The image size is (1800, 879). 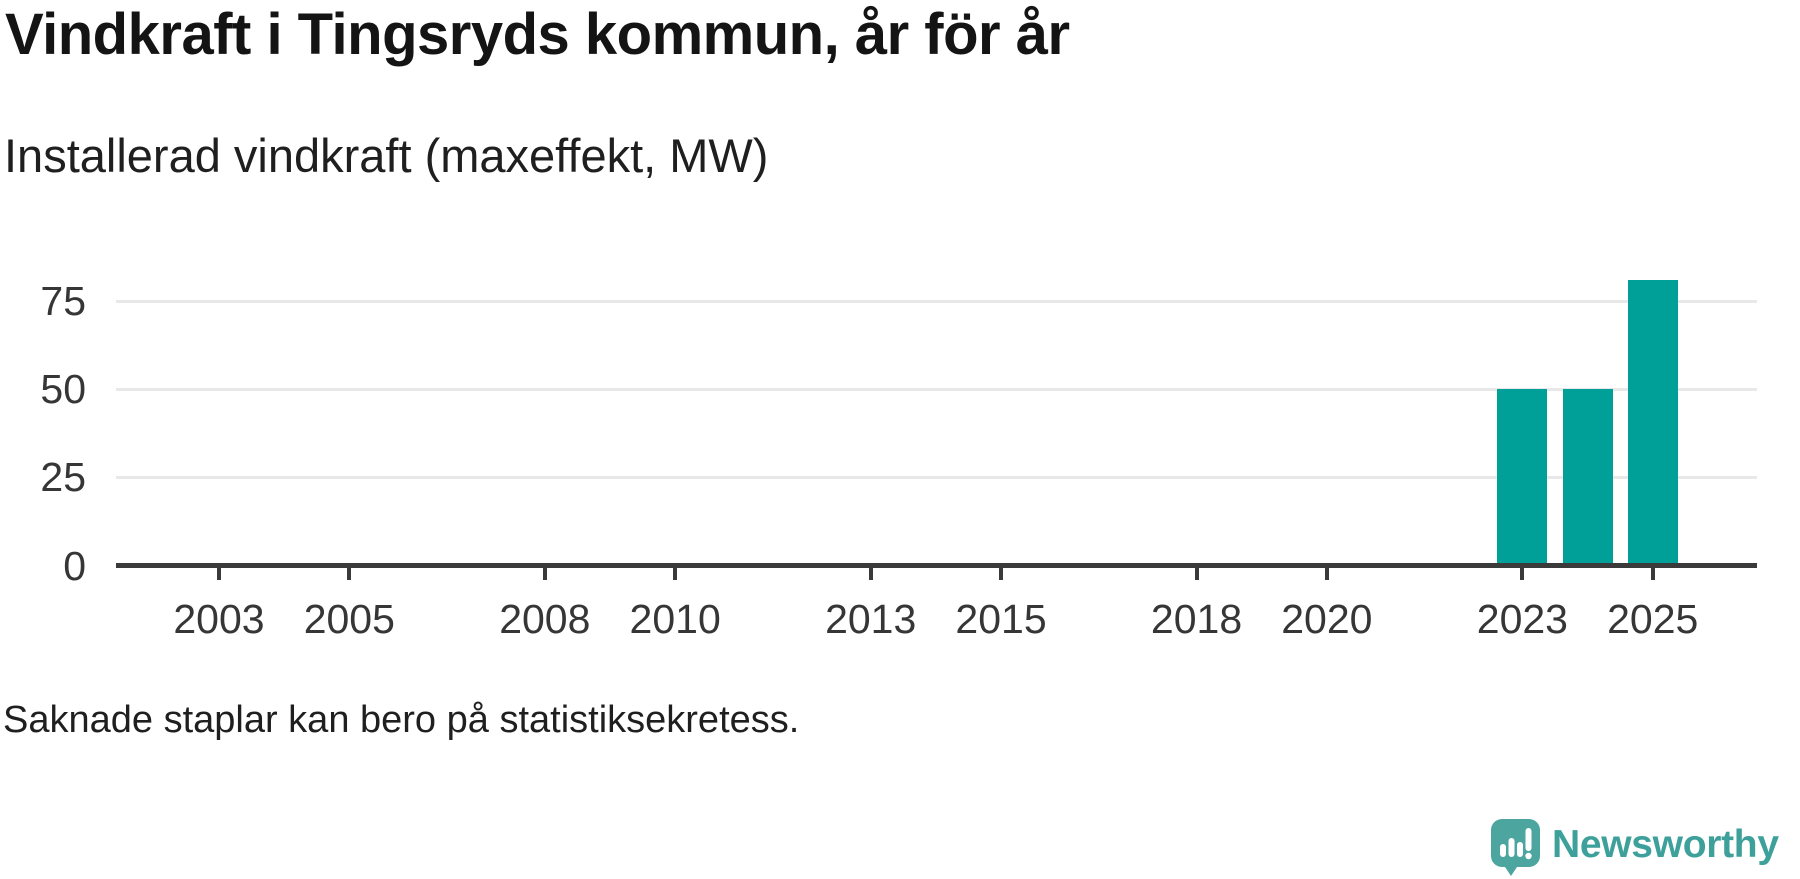 What do you see at coordinates (1001, 573) in the screenshot?
I see `x-tick-2015` at bounding box center [1001, 573].